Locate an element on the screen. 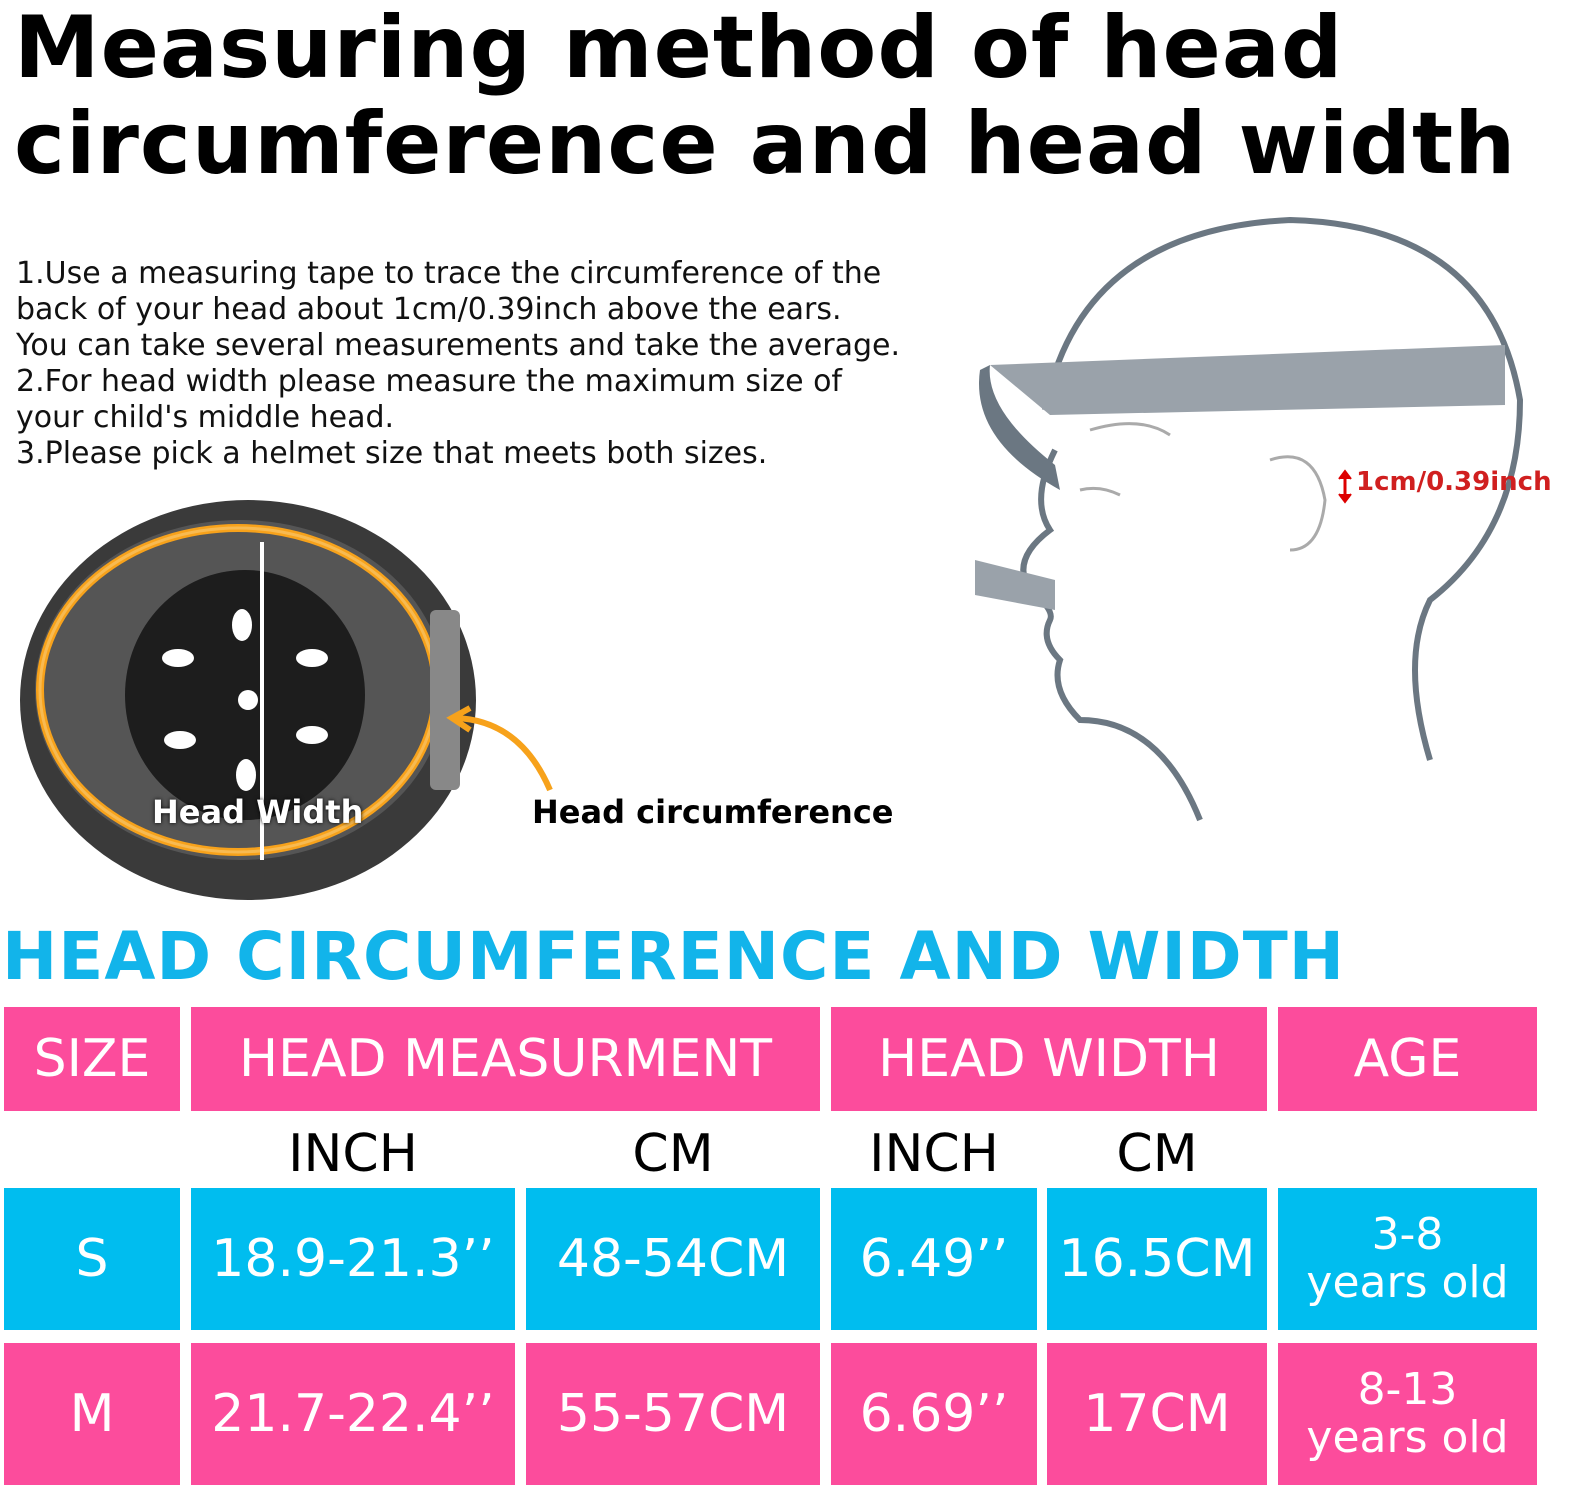 This screenshot has width=1576, height=1500. offset-label: 1cm/0.39inch is located at coordinates (1454, 482).